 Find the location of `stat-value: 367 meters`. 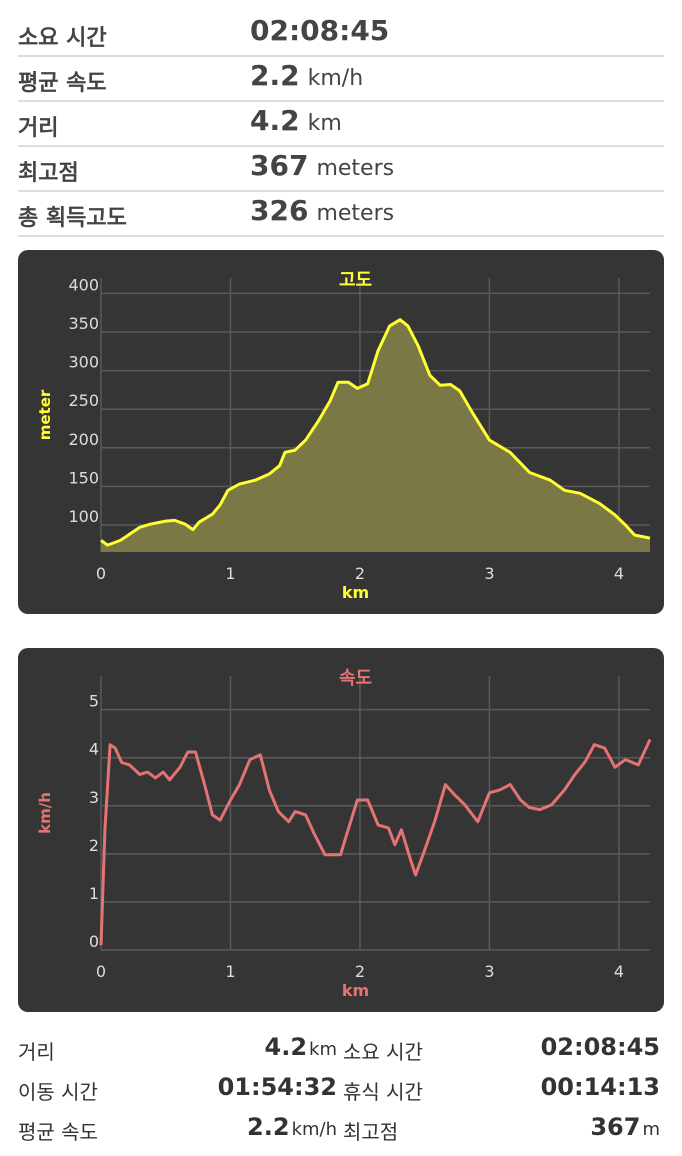

stat-value: 367 meters is located at coordinates (322, 165).